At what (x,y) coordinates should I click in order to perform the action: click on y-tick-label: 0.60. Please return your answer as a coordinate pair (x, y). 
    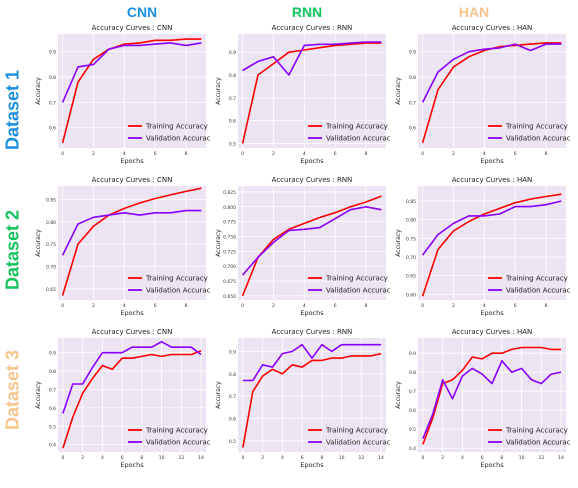
    Looking at the image, I should click on (411, 295).